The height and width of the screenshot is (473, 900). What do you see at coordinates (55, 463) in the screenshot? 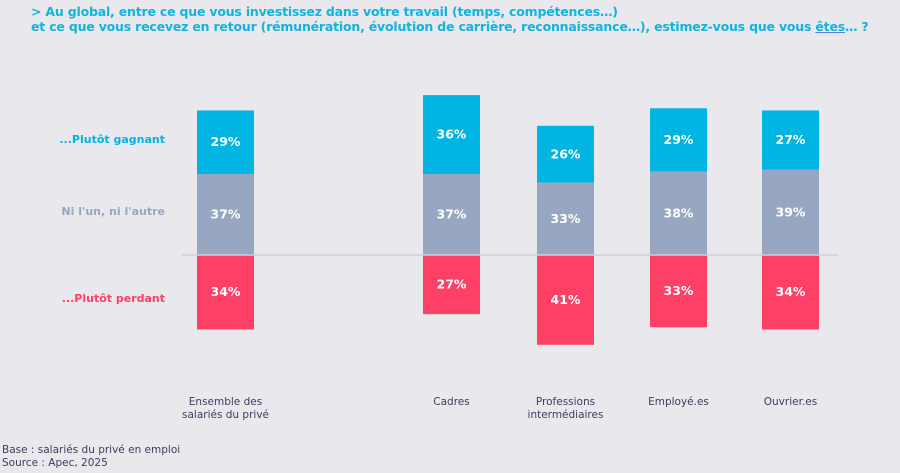
I see `footer-source: Source : Apec, 2025` at bounding box center [55, 463].